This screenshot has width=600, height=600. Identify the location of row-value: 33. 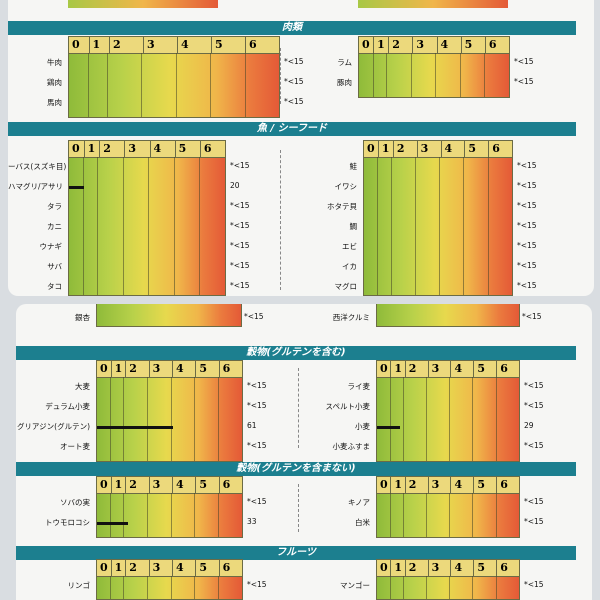
(252, 521).